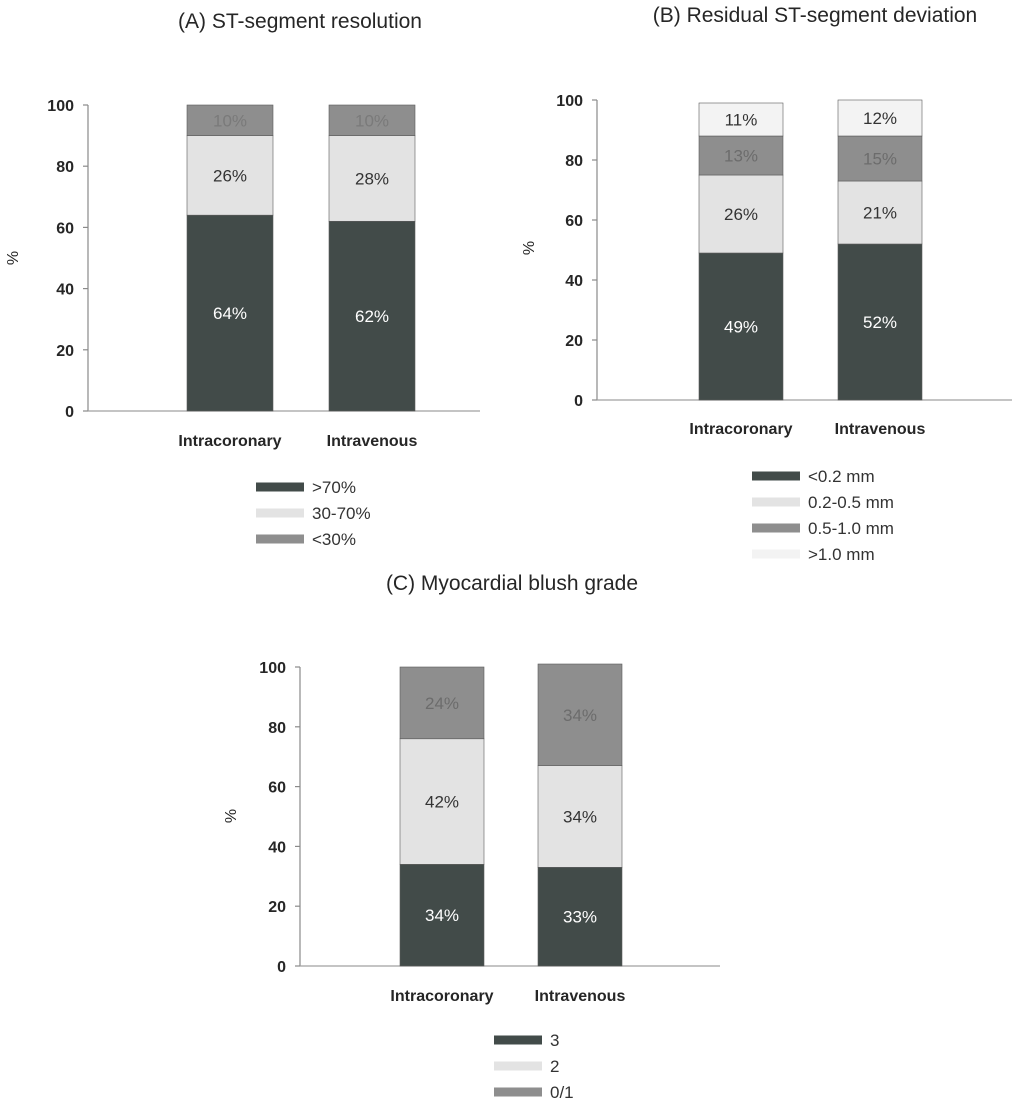 Image resolution: width=1027 pixels, height=1101 pixels. Describe the element at coordinates (841, 476) in the screenshot. I see `legend-label: <0.2 mm` at that location.